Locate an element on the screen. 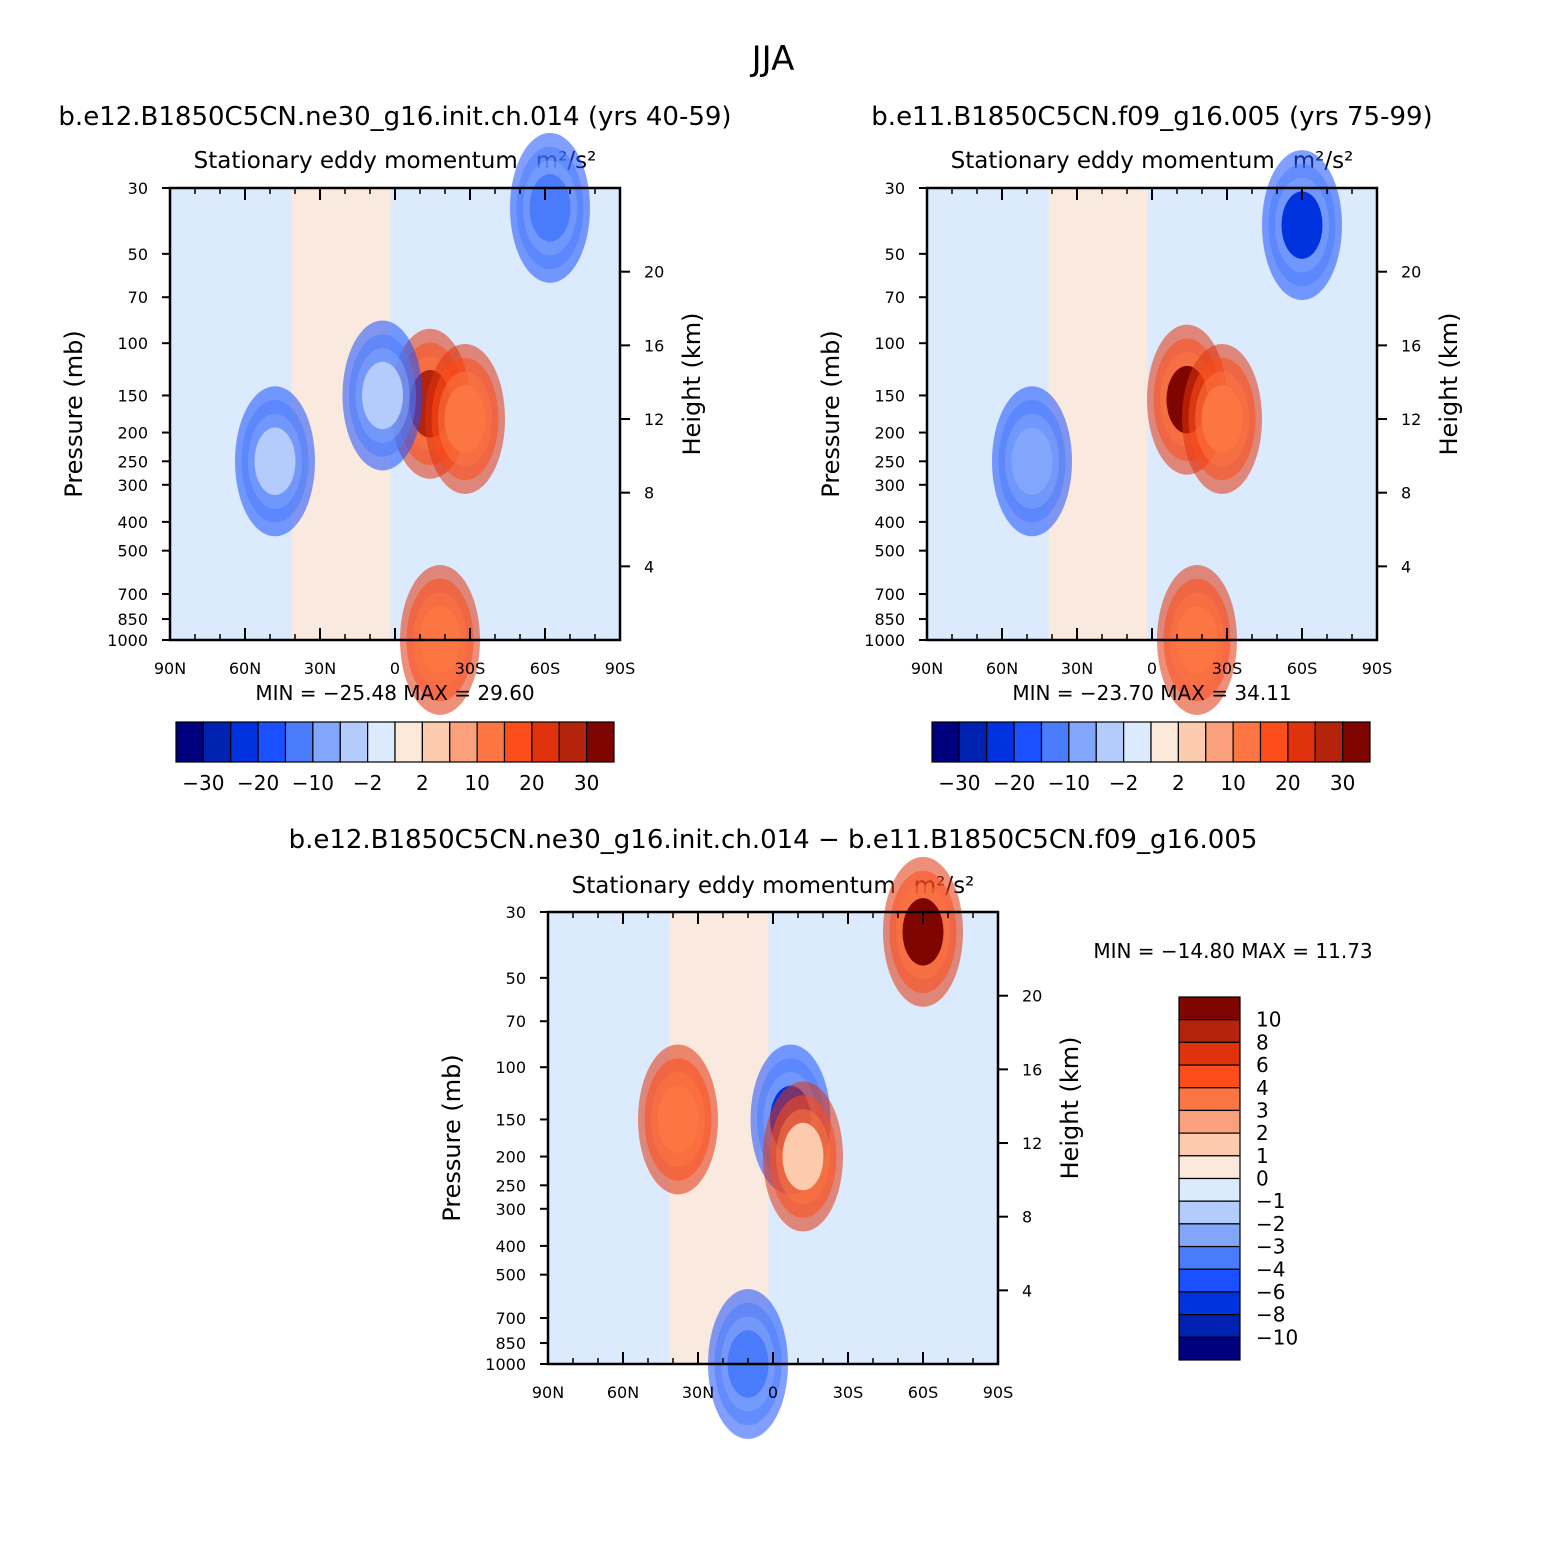 This screenshot has height=1550, width=1547. colorbar-tick-label: 3 is located at coordinates (1262, 1110).